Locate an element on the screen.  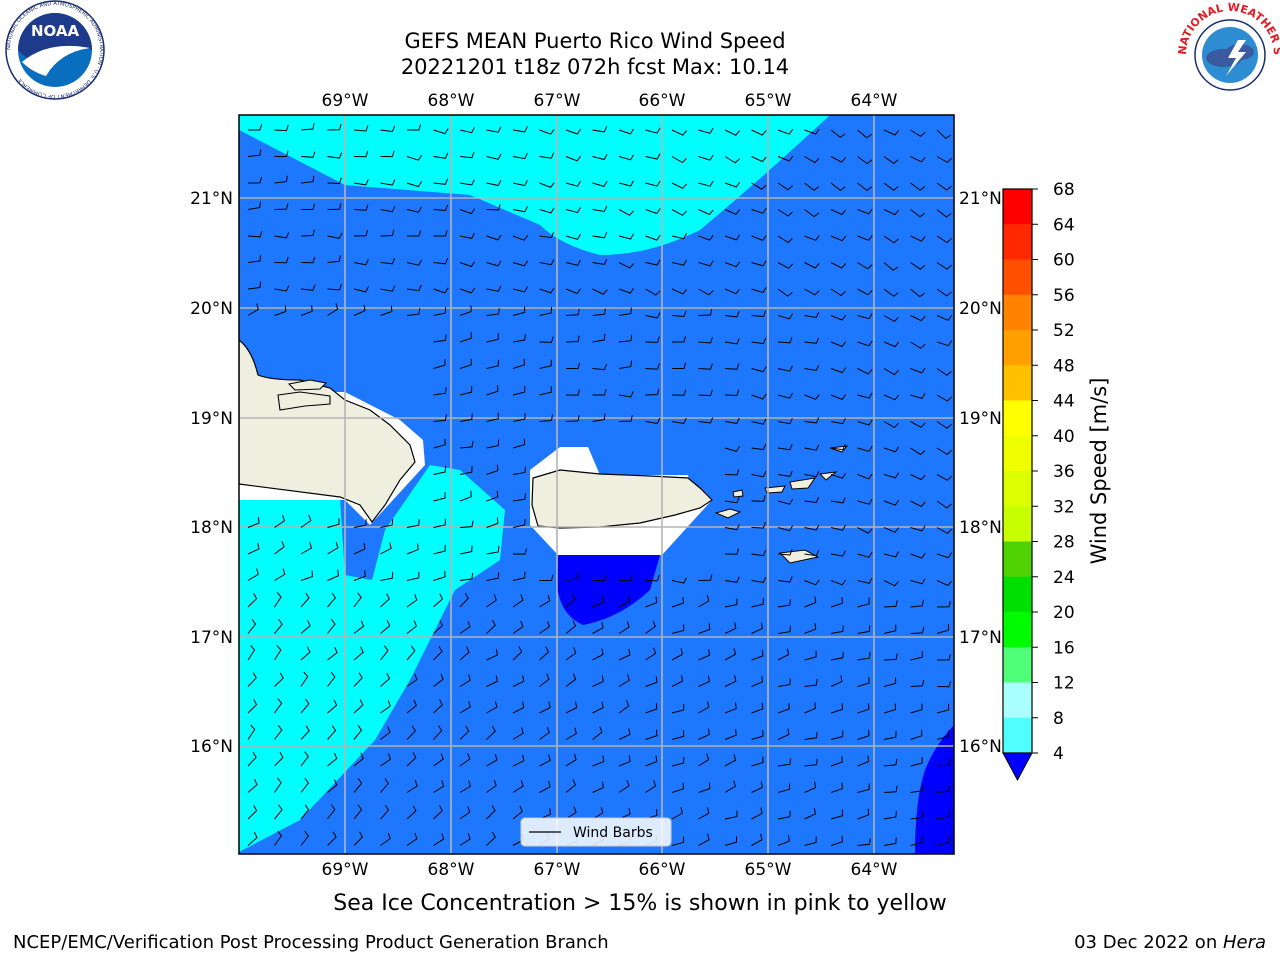
lon-label-top: 65°W is located at coordinates (768, 101).